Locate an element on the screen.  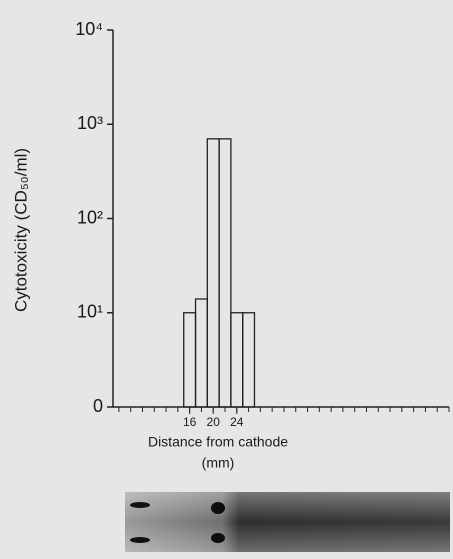
y-tick-label: 0 is located at coordinates (98, 406).